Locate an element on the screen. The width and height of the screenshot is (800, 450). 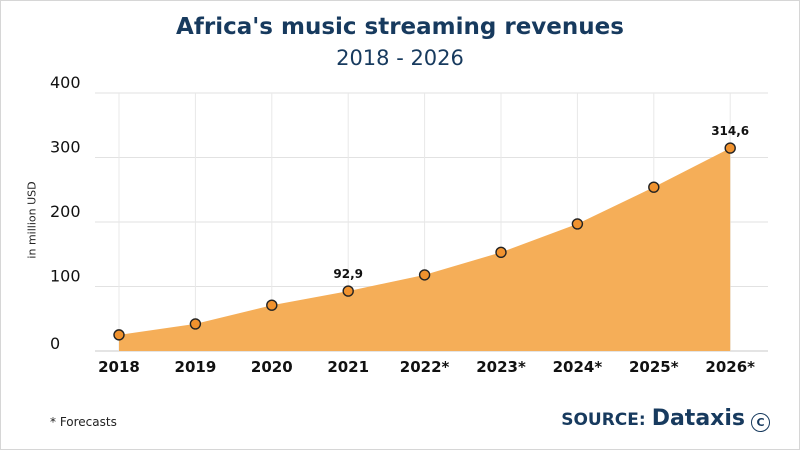
x-tick-label: 2021 is located at coordinates (348, 367).